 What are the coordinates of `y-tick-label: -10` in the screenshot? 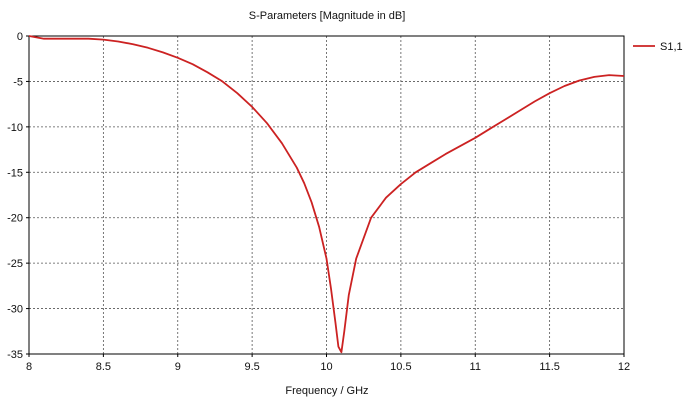 It's located at (15, 128).